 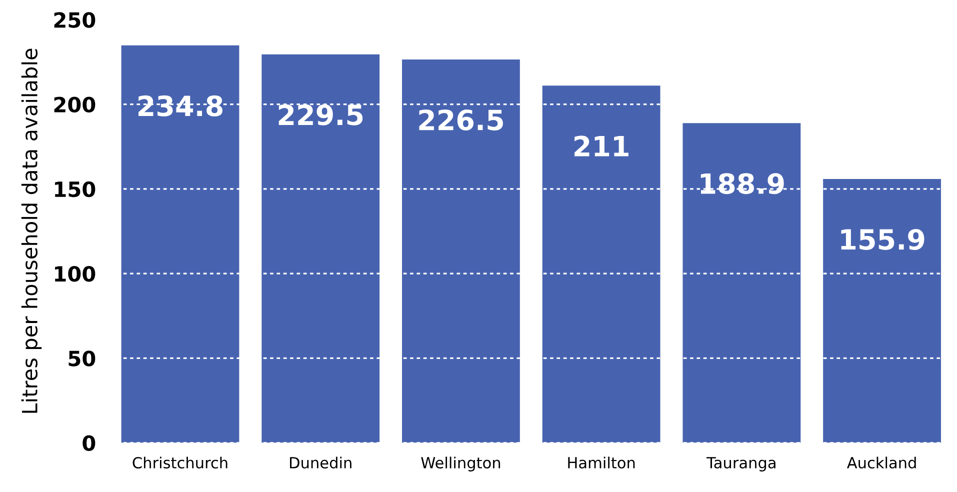 What do you see at coordinates (320, 115) in the screenshot?
I see `data-label: 229.5` at bounding box center [320, 115].